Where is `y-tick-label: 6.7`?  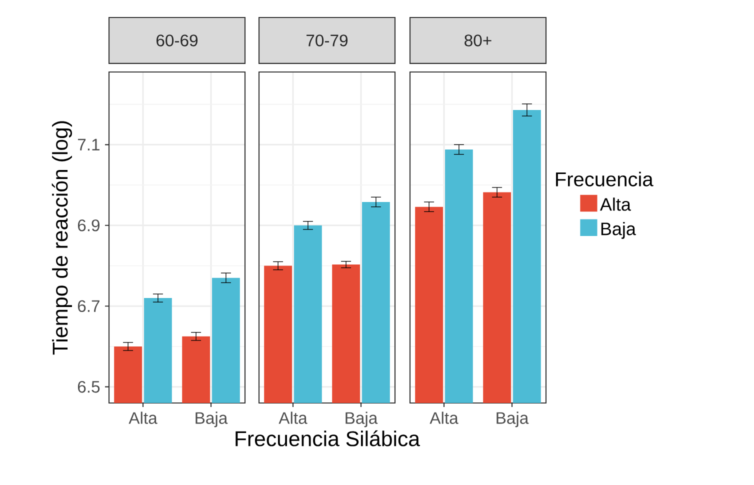
y-tick-label: 6.7 is located at coordinates (89, 306).